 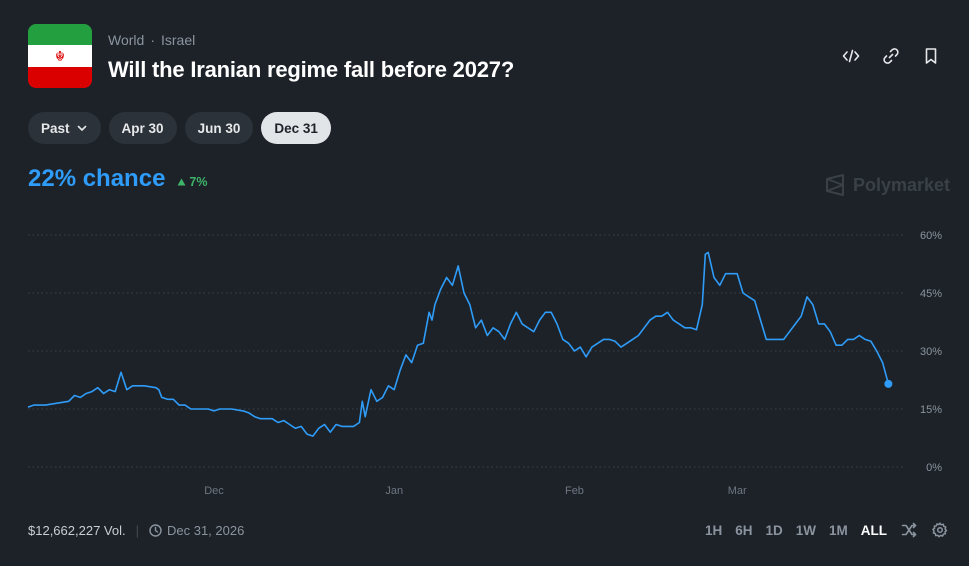 I want to click on y-tick-label: 60%, so click(x=931, y=236).